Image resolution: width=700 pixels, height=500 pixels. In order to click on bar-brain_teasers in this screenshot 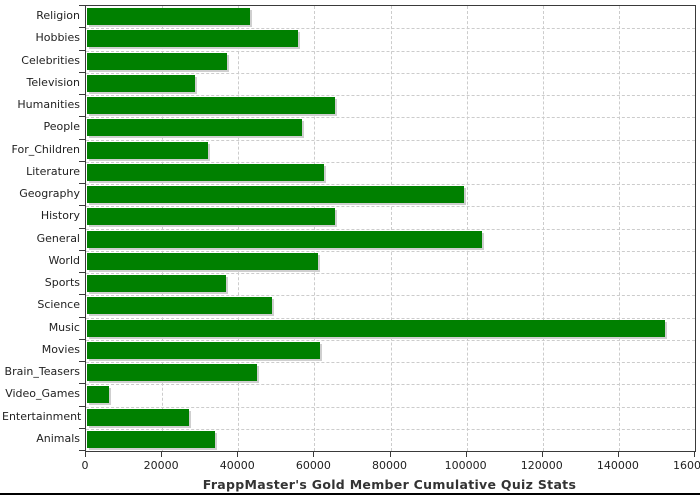, I will do `click(172, 372)`.